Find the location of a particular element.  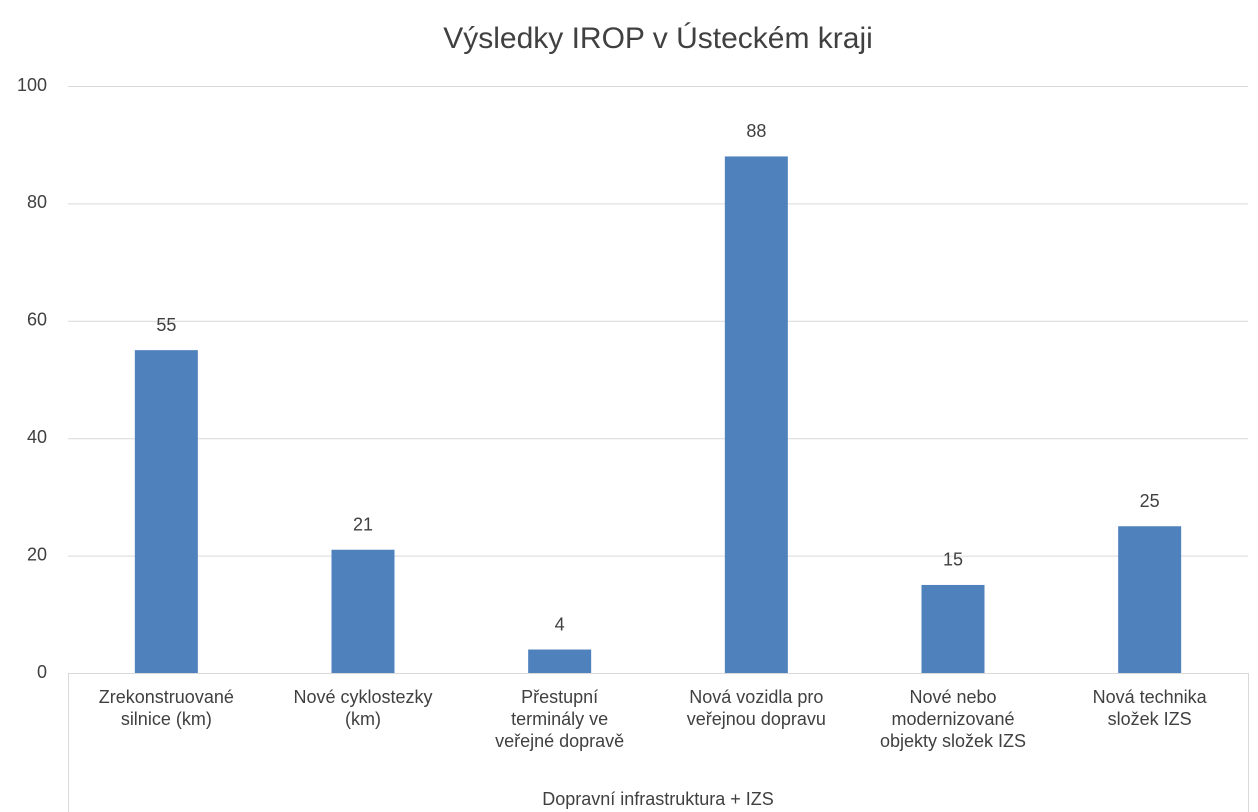

chart-title: Výsledky IROP v Ústeckém kraji is located at coordinates (658, 38).